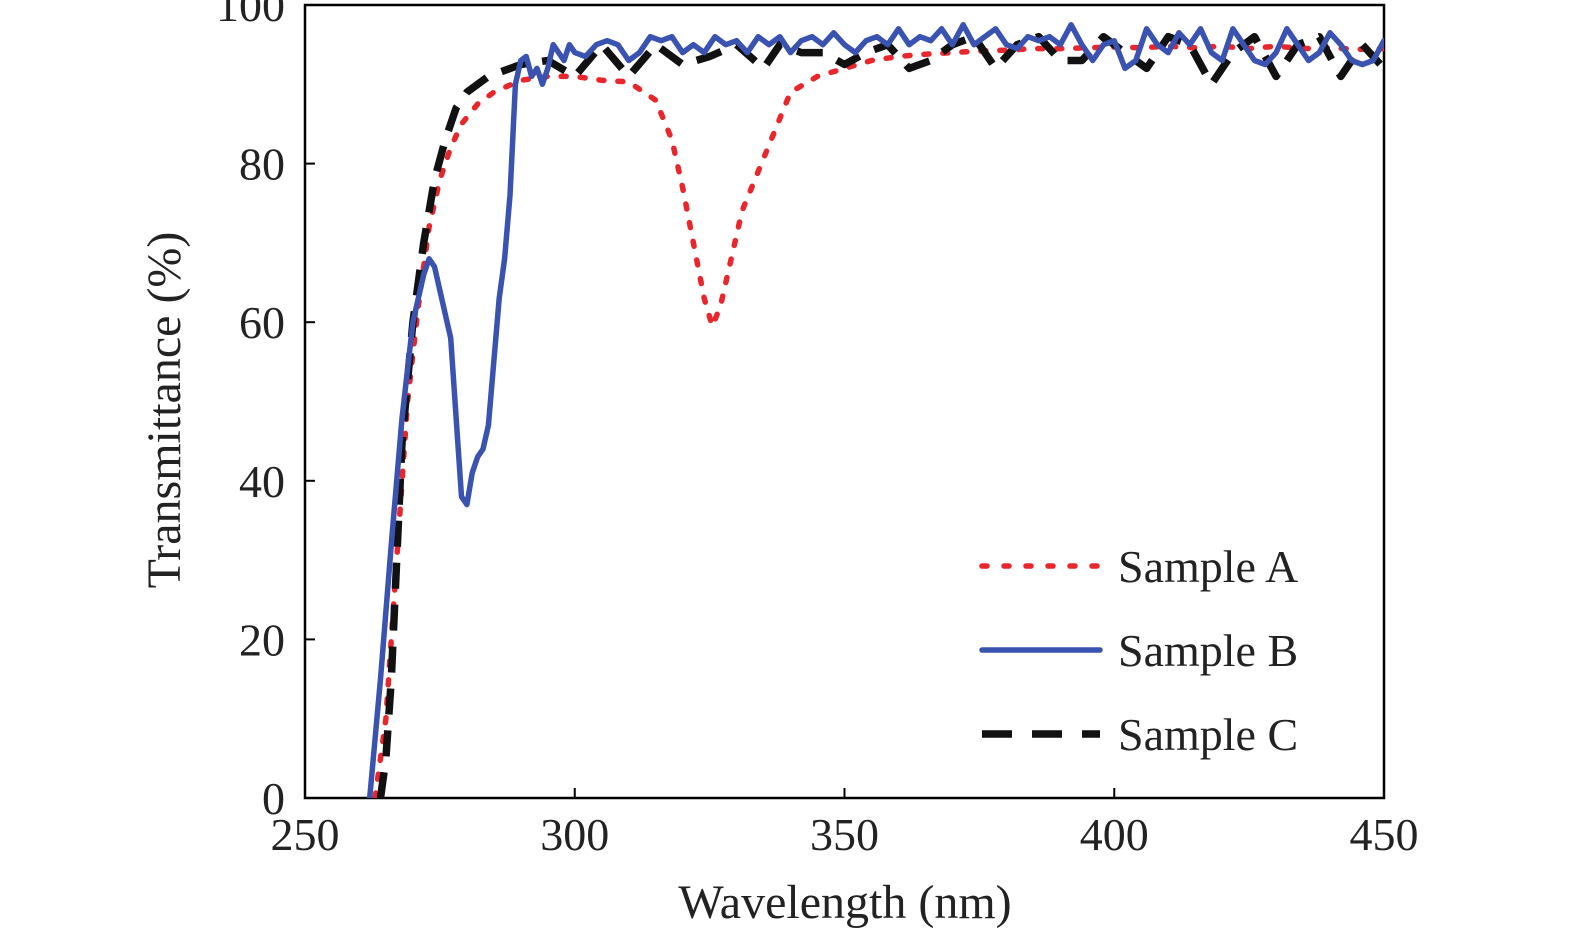 This screenshot has height=941, width=1575. Describe the element at coordinates (262, 322) in the screenshot. I see `y-tick-label: 60` at that location.